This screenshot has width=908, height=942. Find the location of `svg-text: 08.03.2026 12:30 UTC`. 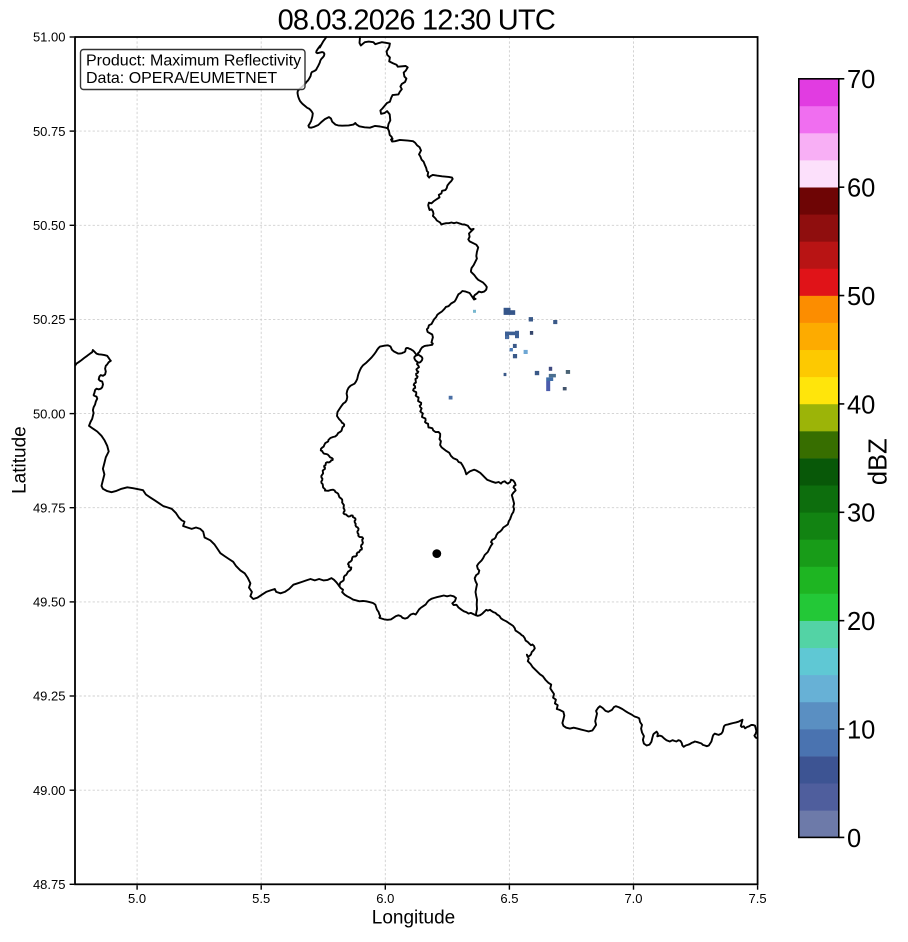

svg-text: 08.03.2026 12:30 UTC is located at coordinates (416, 20).